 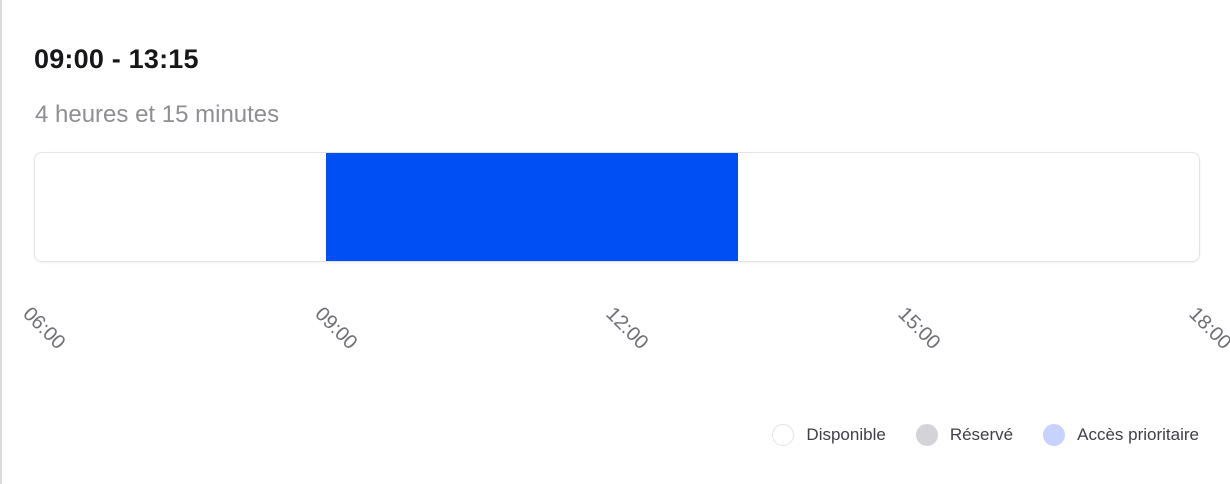 I want to click on axis-tick-label: 18:00, so click(x=1207, y=328).